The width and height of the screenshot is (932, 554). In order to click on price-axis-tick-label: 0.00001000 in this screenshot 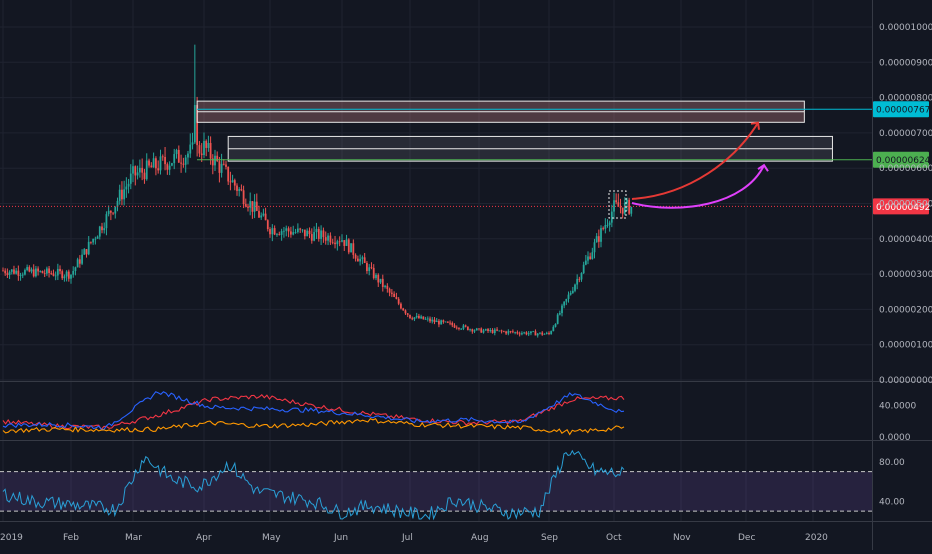, I will do `click(905, 28)`.